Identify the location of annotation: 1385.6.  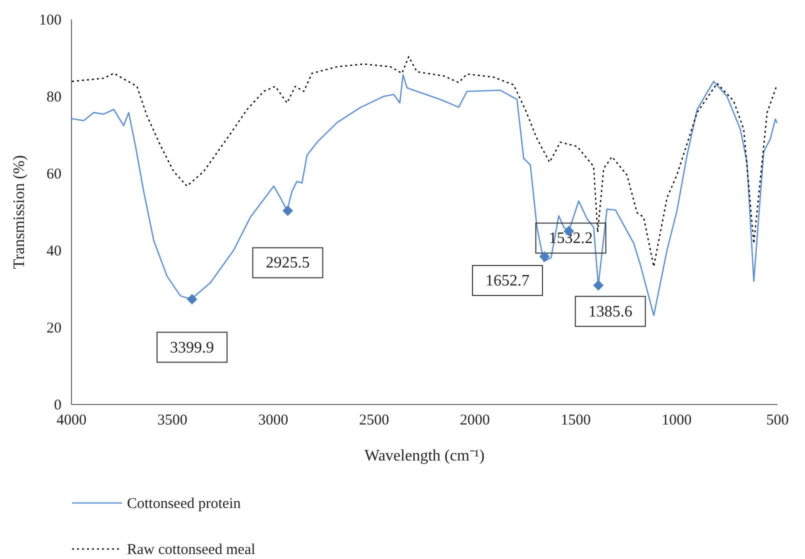
(610, 311).